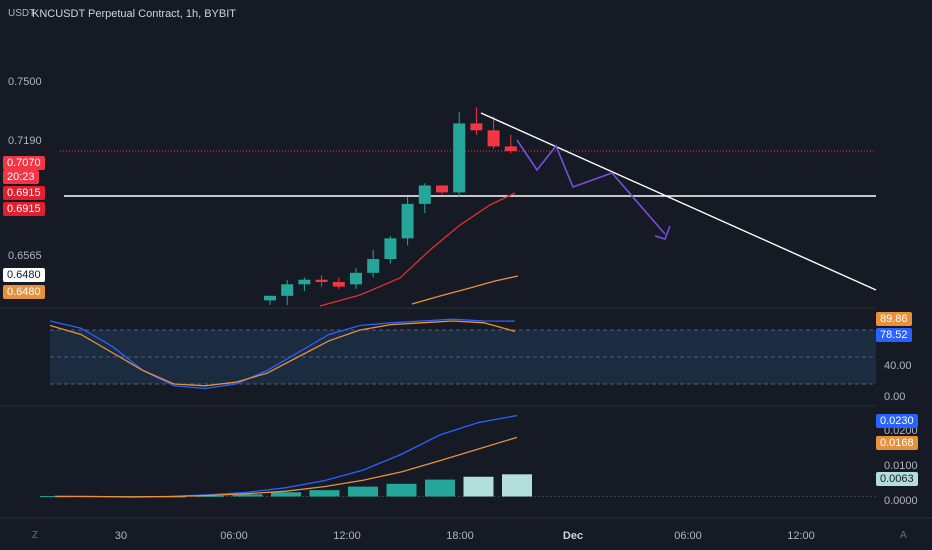  What do you see at coordinates (465, 290) in the screenshot?
I see `ma-orange-line` at bounding box center [465, 290].